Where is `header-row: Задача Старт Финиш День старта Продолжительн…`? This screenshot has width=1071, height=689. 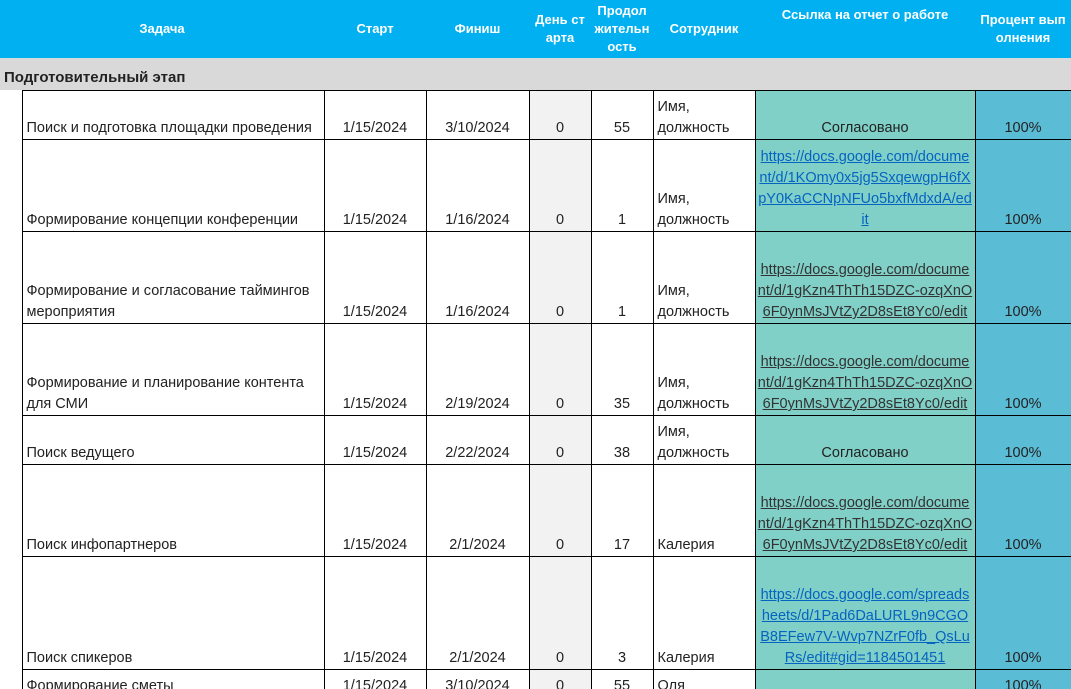 header-row: Задача Старт Финиш День старта Продолжительн… is located at coordinates (535, 29).